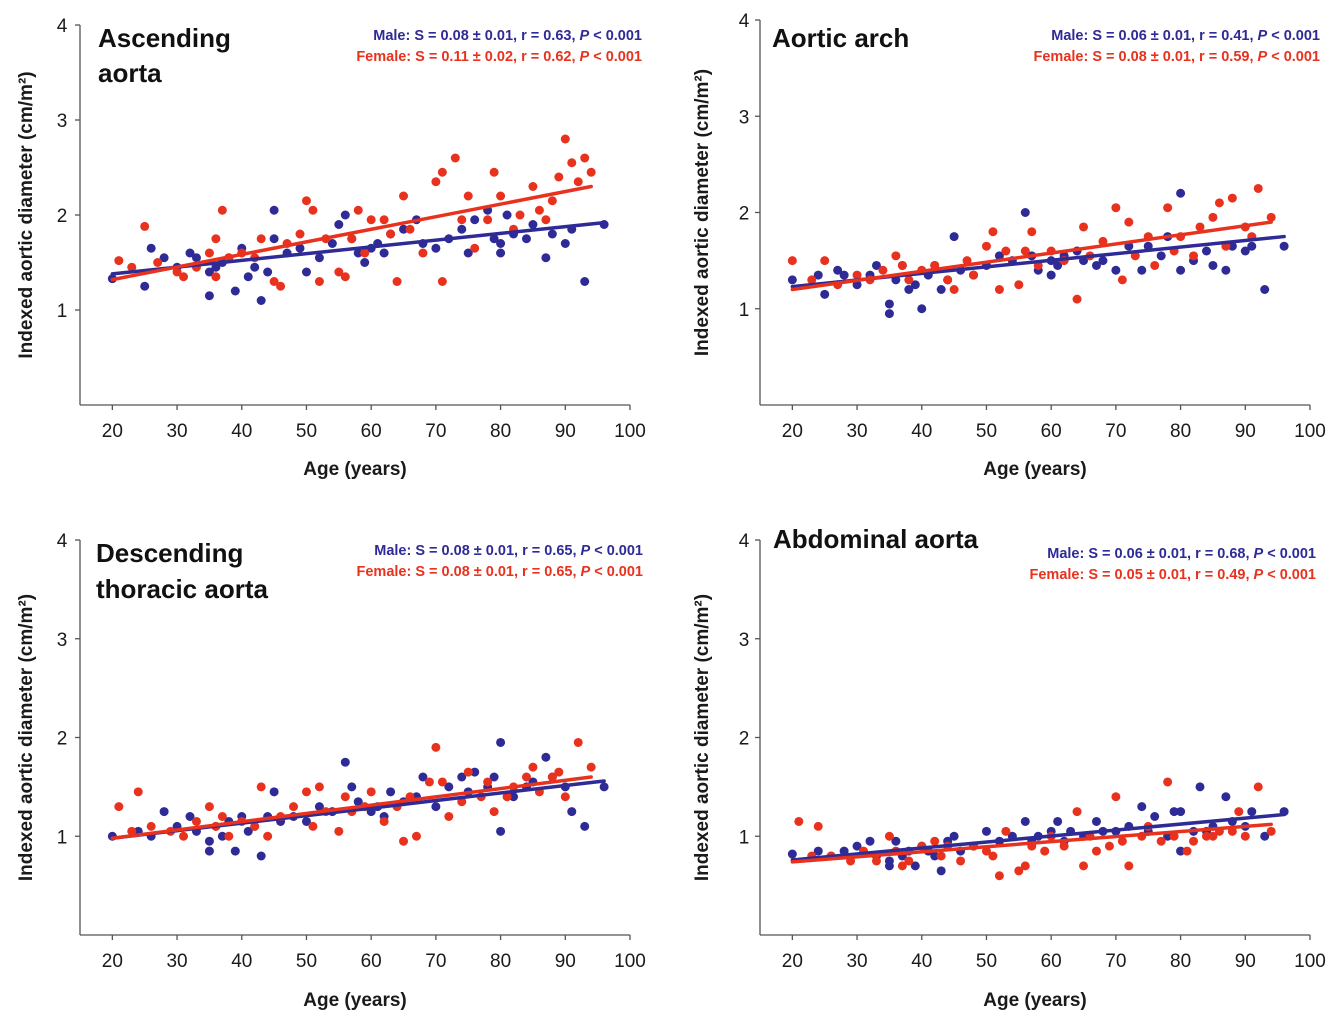 The image size is (1326, 1011). I want to click on x-tick-label: 70, so click(1115, 961).